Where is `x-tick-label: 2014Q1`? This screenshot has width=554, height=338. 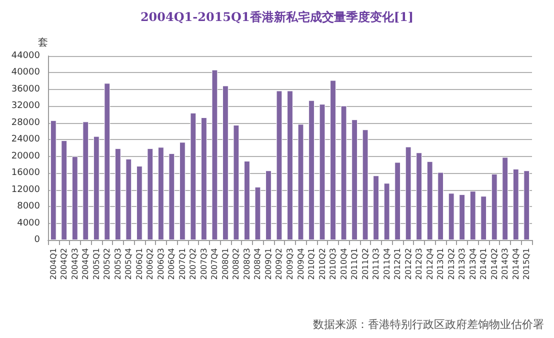 x-tick-label: 2014Q1 is located at coordinates (483, 264).